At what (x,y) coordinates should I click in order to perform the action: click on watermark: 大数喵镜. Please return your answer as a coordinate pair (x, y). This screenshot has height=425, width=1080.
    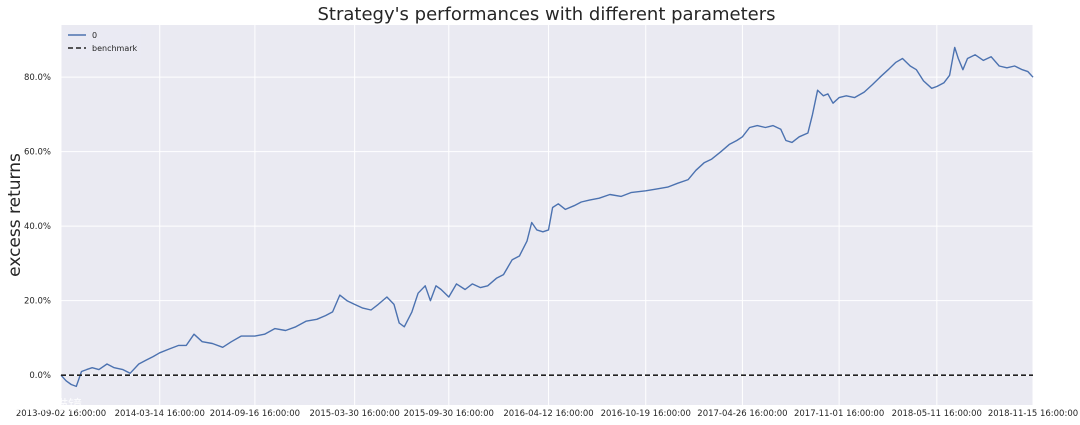
    Looking at the image, I should click on (45, 405).